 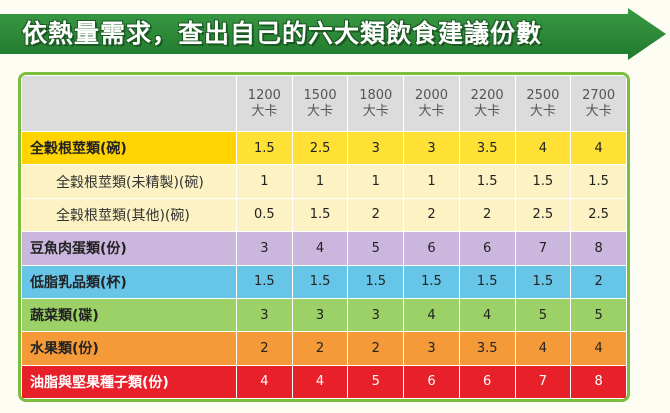 I want to click on table-cell: 0.5, so click(x=264, y=215).